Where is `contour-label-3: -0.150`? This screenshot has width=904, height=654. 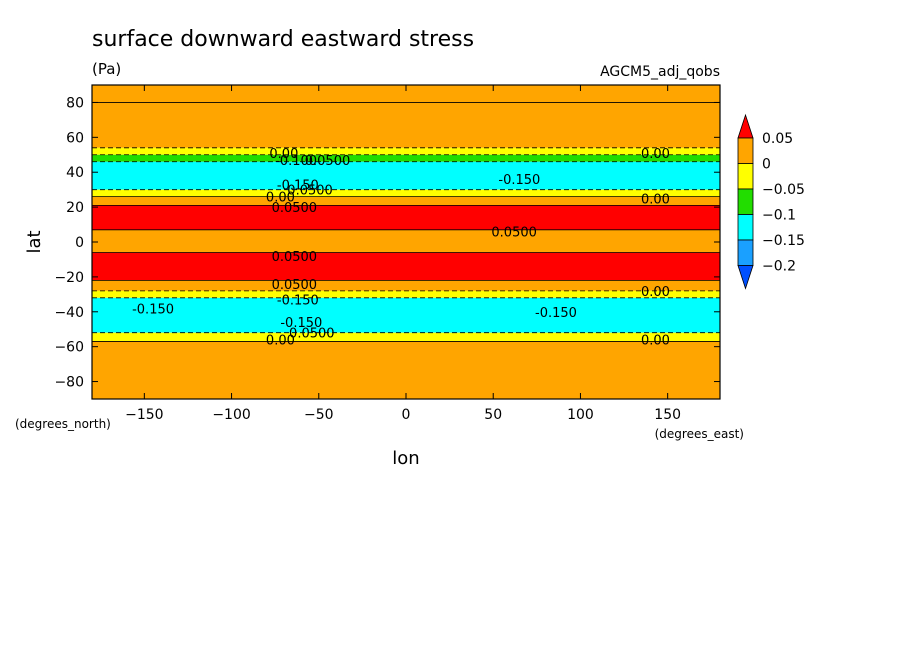 contour-label-3: -0.150 is located at coordinates (298, 185).